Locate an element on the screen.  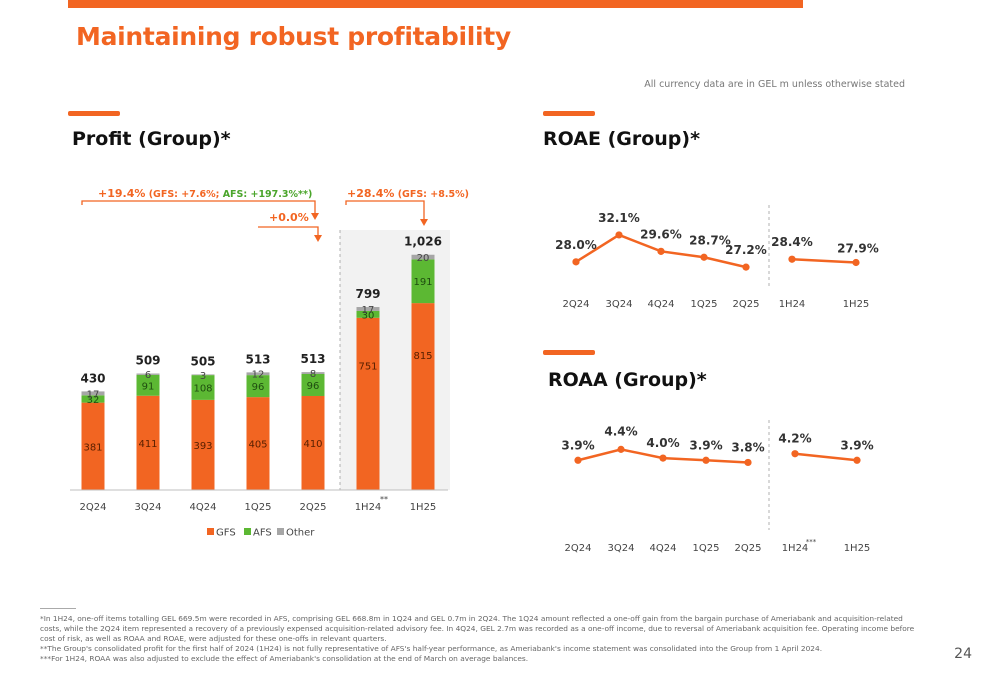
roae-tick-1Q25: 1Q25 is located at coordinates (704, 304).